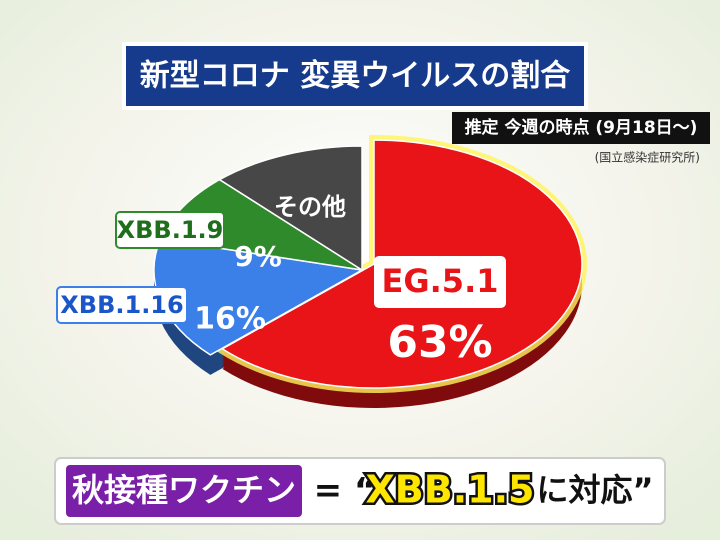 The width and height of the screenshot is (720, 540). I want to click on slice, so click(290, 208).